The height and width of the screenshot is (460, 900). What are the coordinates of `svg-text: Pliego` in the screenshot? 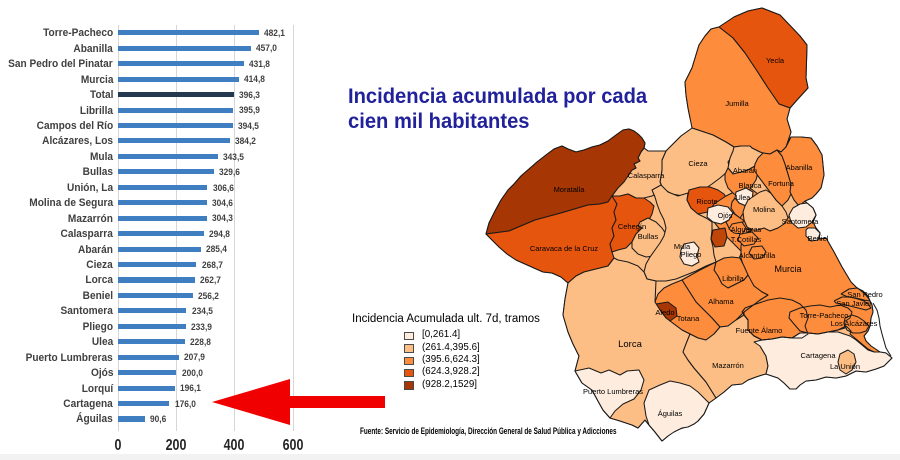 It's located at (691, 254).